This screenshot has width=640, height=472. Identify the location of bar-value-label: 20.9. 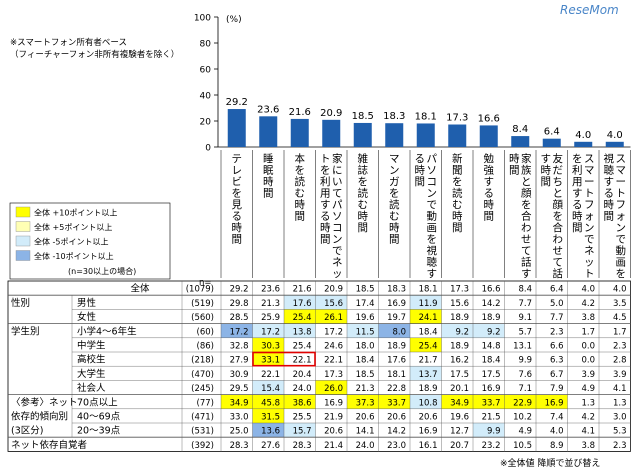
(331, 113).